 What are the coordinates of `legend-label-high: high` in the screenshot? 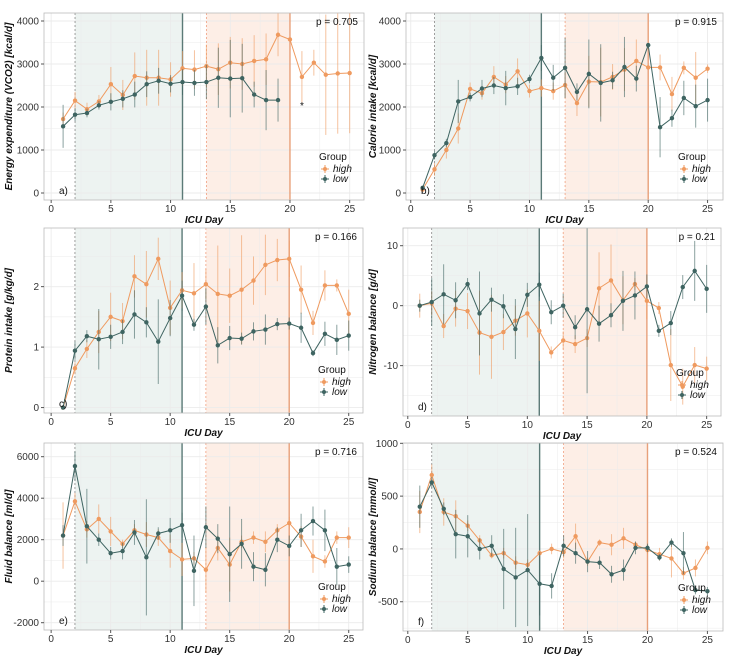 It's located at (342, 169).